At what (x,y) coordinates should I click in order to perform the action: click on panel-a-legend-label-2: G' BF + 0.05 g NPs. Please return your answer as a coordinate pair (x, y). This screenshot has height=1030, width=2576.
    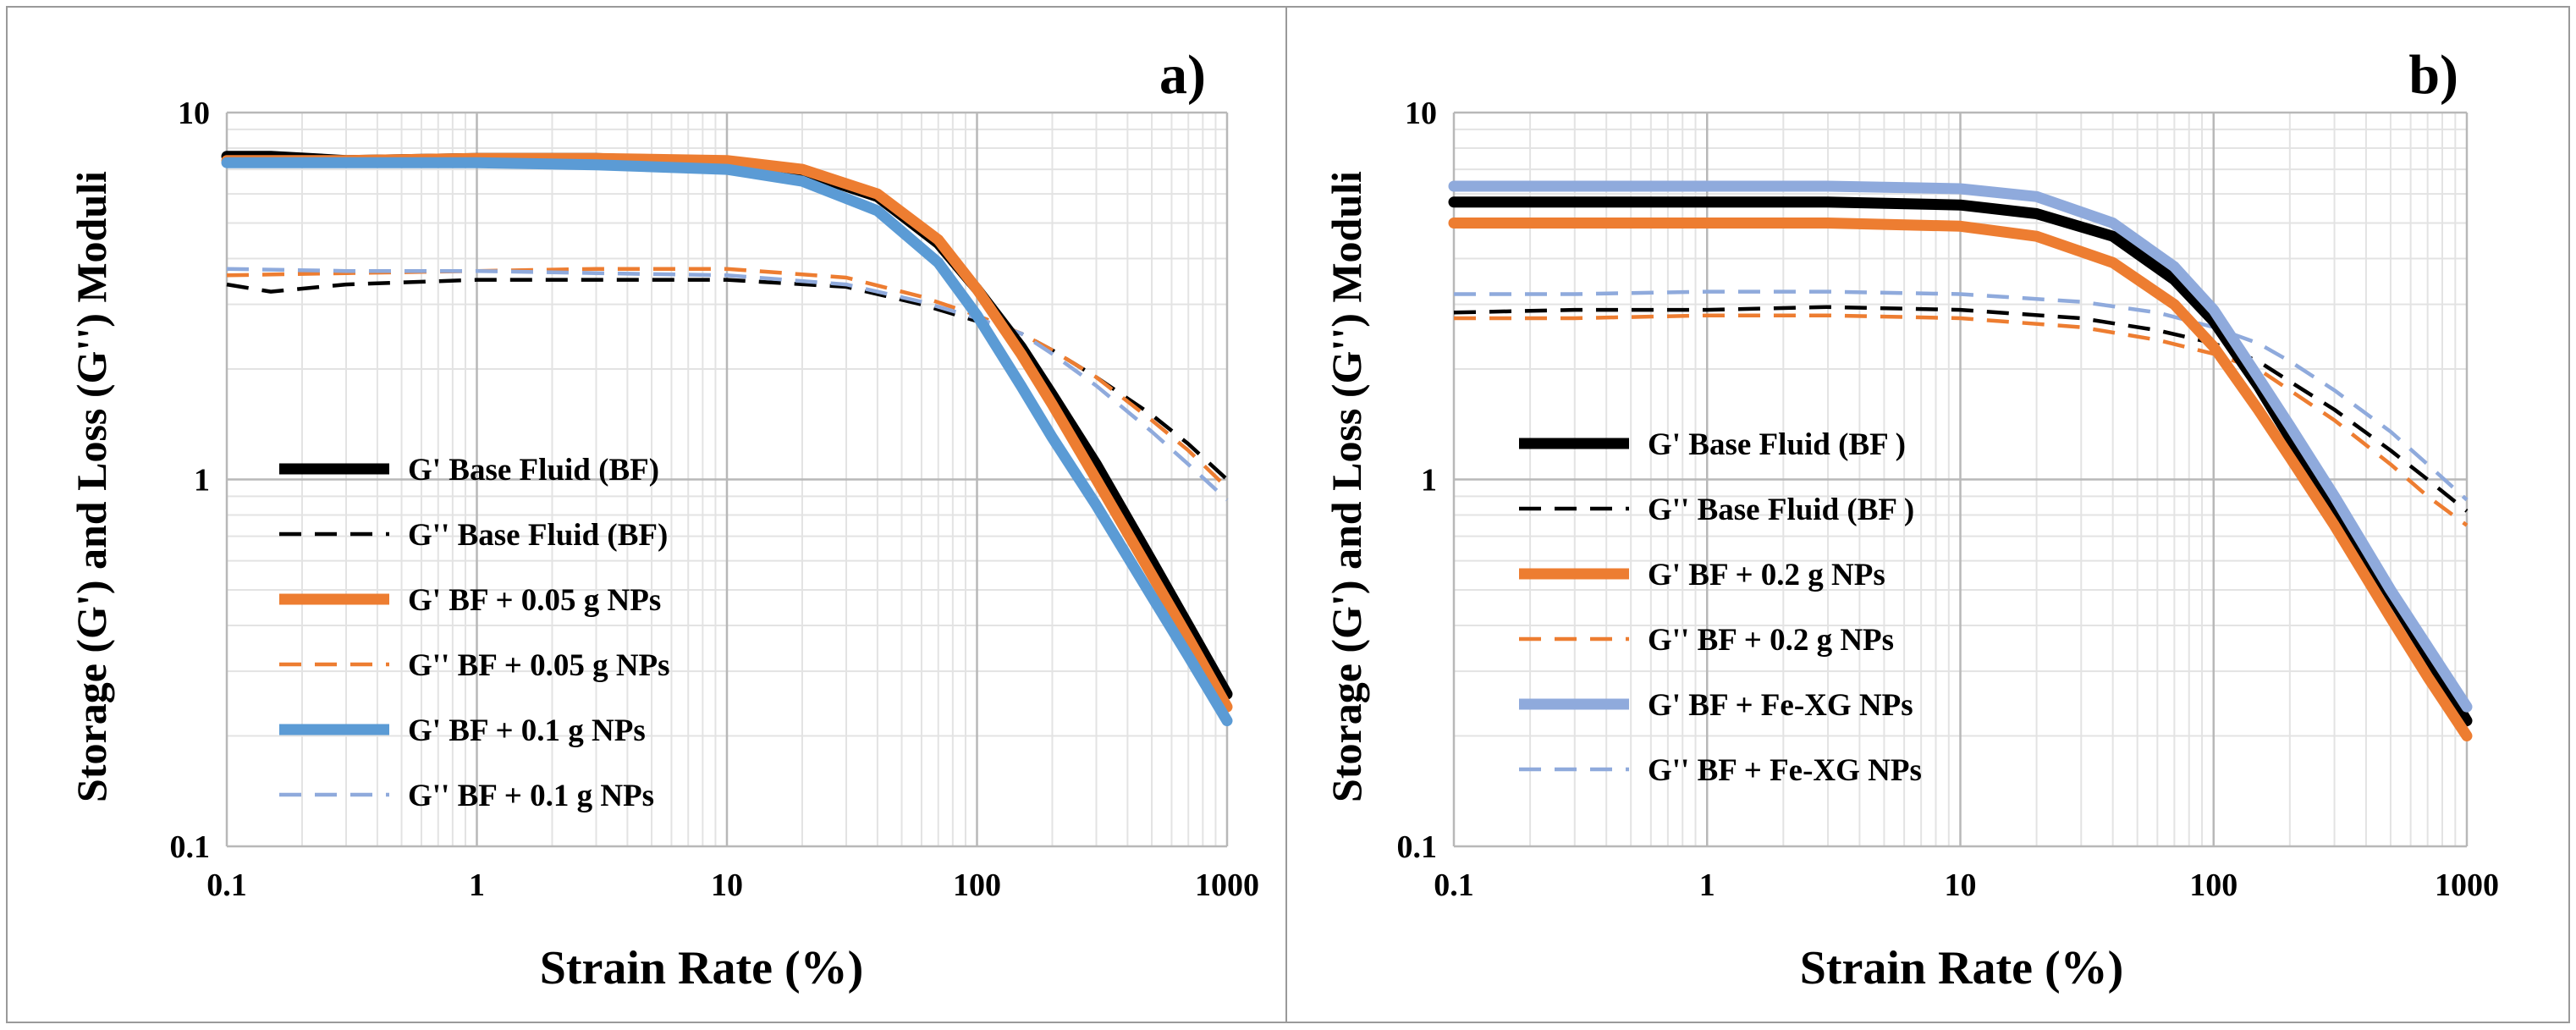
    Looking at the image, I should click on (534, 600).